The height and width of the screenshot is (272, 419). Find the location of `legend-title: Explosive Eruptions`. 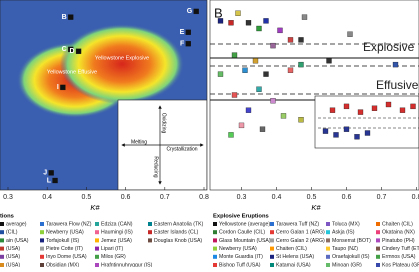

legend-title: Explosive Eruptions is located at coordinates (241, 217).